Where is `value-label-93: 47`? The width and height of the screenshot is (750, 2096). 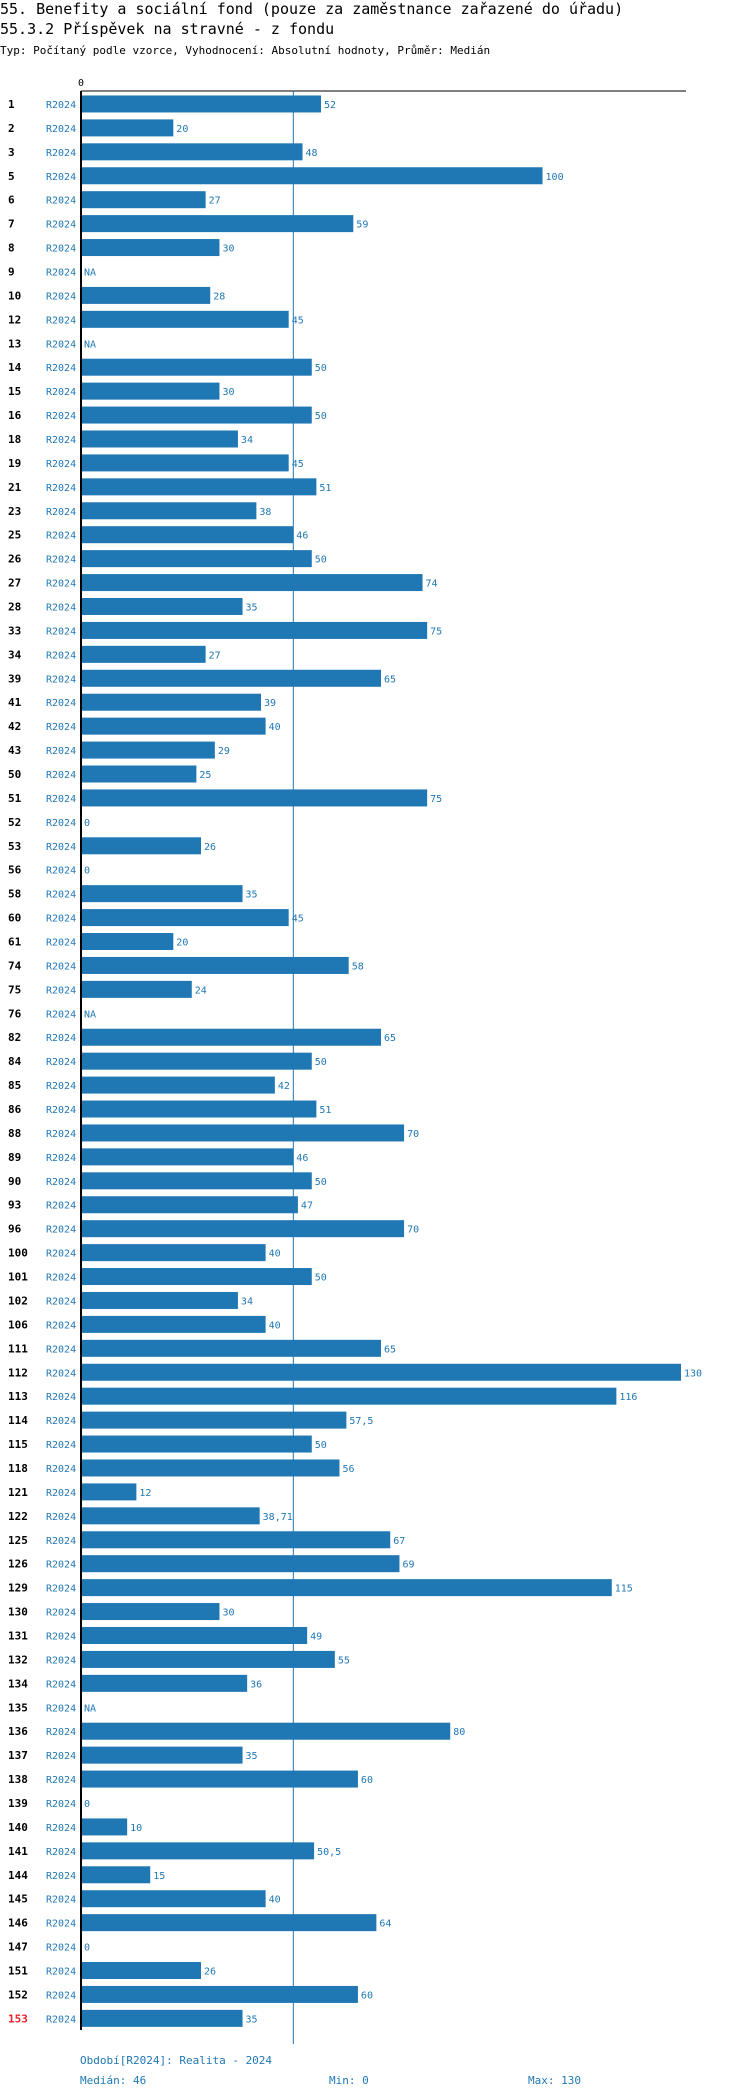
value-label-93: 47 is located at coordinates (307, 1206).